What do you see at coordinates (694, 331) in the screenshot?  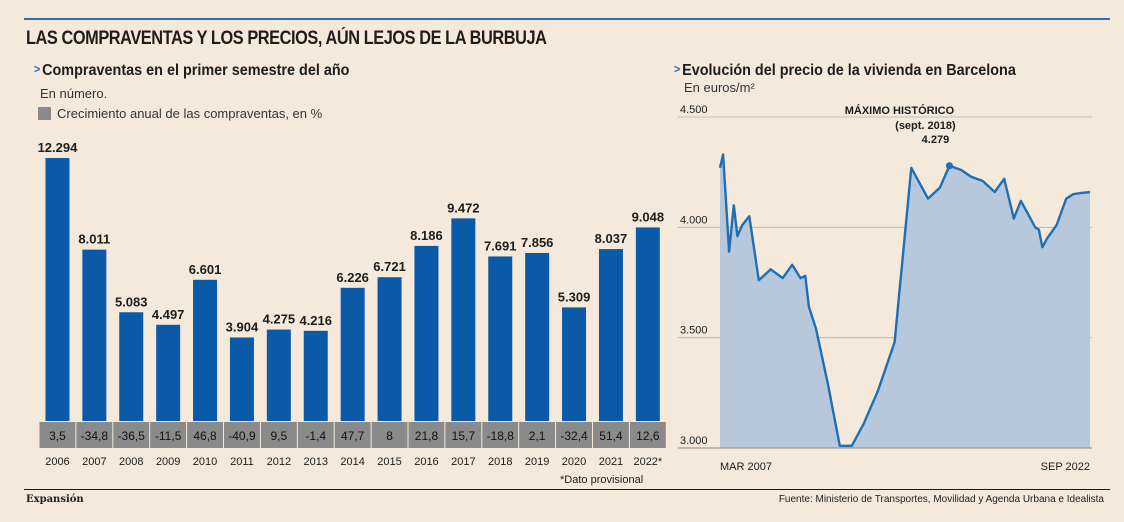 I see `y-tick-label: 3.500` at bounding box center [694, 331].